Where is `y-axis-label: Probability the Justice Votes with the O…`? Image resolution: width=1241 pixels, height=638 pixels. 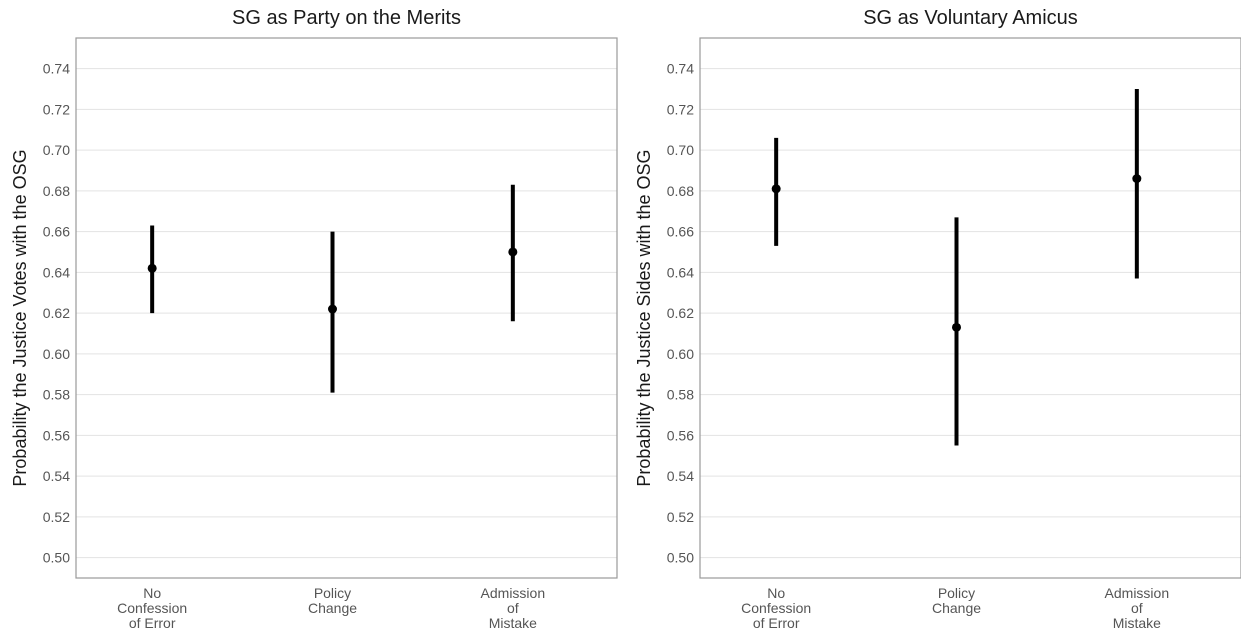
y-axis-label: Probability the Justice Votes with the O… is located at coordinates (20, 317).